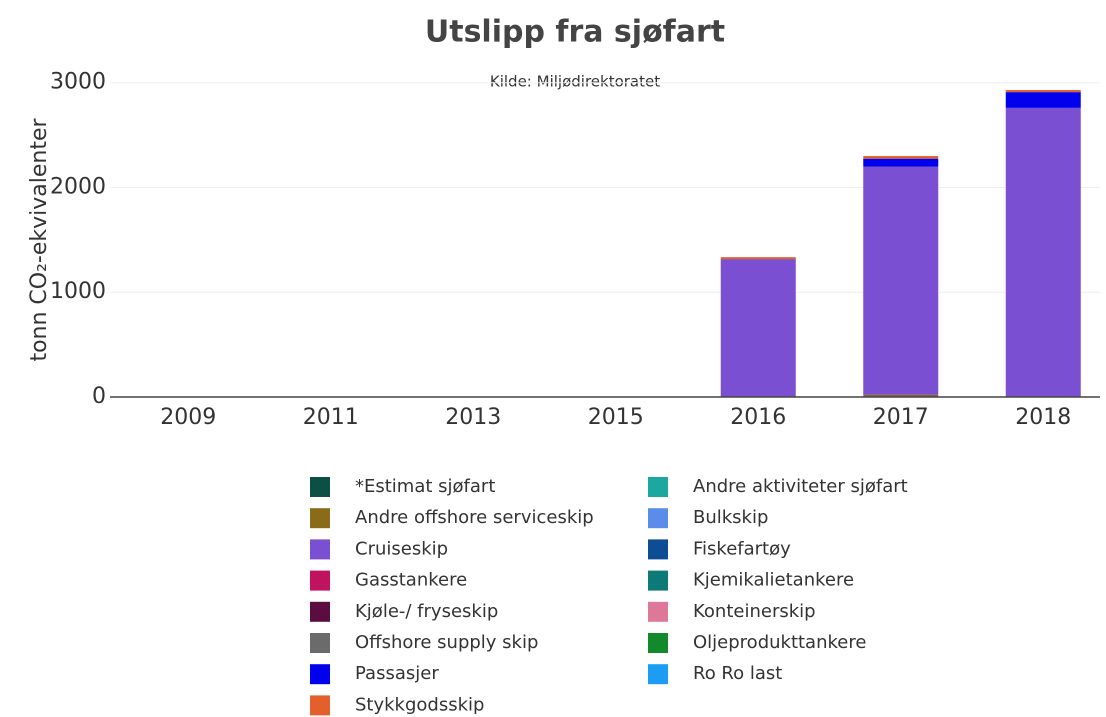 The height and width of the screenshot is (717, 1106). I want to click on x-tick-label: 2018, so click(1043, 417).